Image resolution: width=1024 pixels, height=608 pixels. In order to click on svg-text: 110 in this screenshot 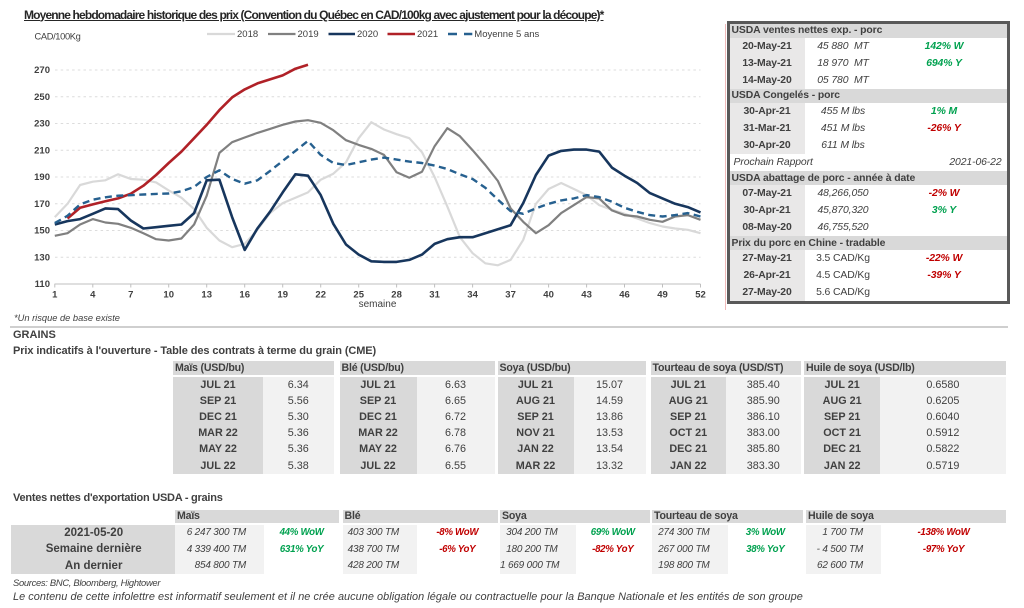, I will do `click(42, 284)`.